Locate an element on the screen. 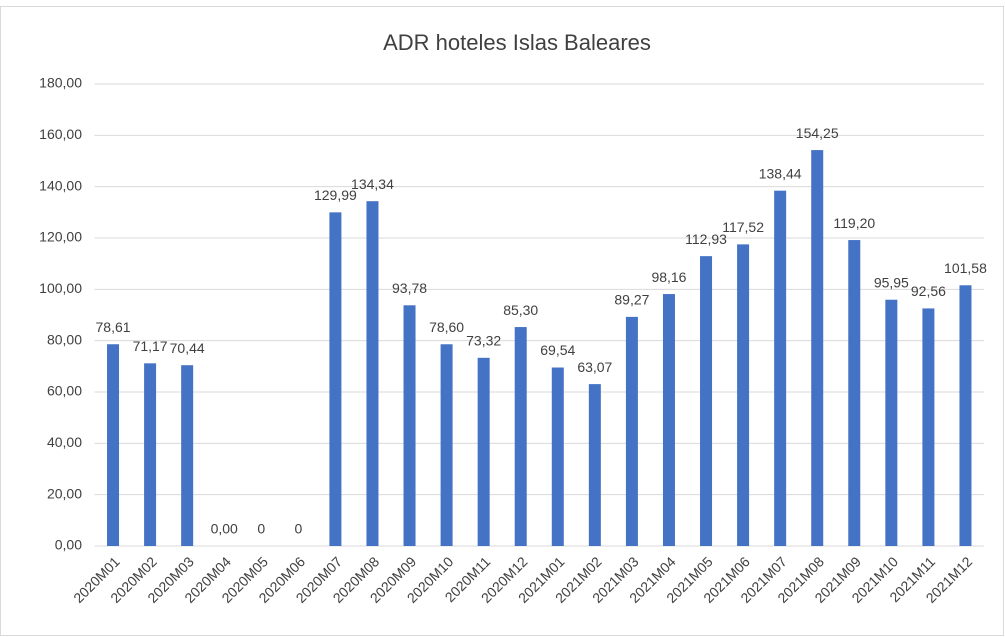  y-tick-label: 160,00 is located at coordinates (60, 134).